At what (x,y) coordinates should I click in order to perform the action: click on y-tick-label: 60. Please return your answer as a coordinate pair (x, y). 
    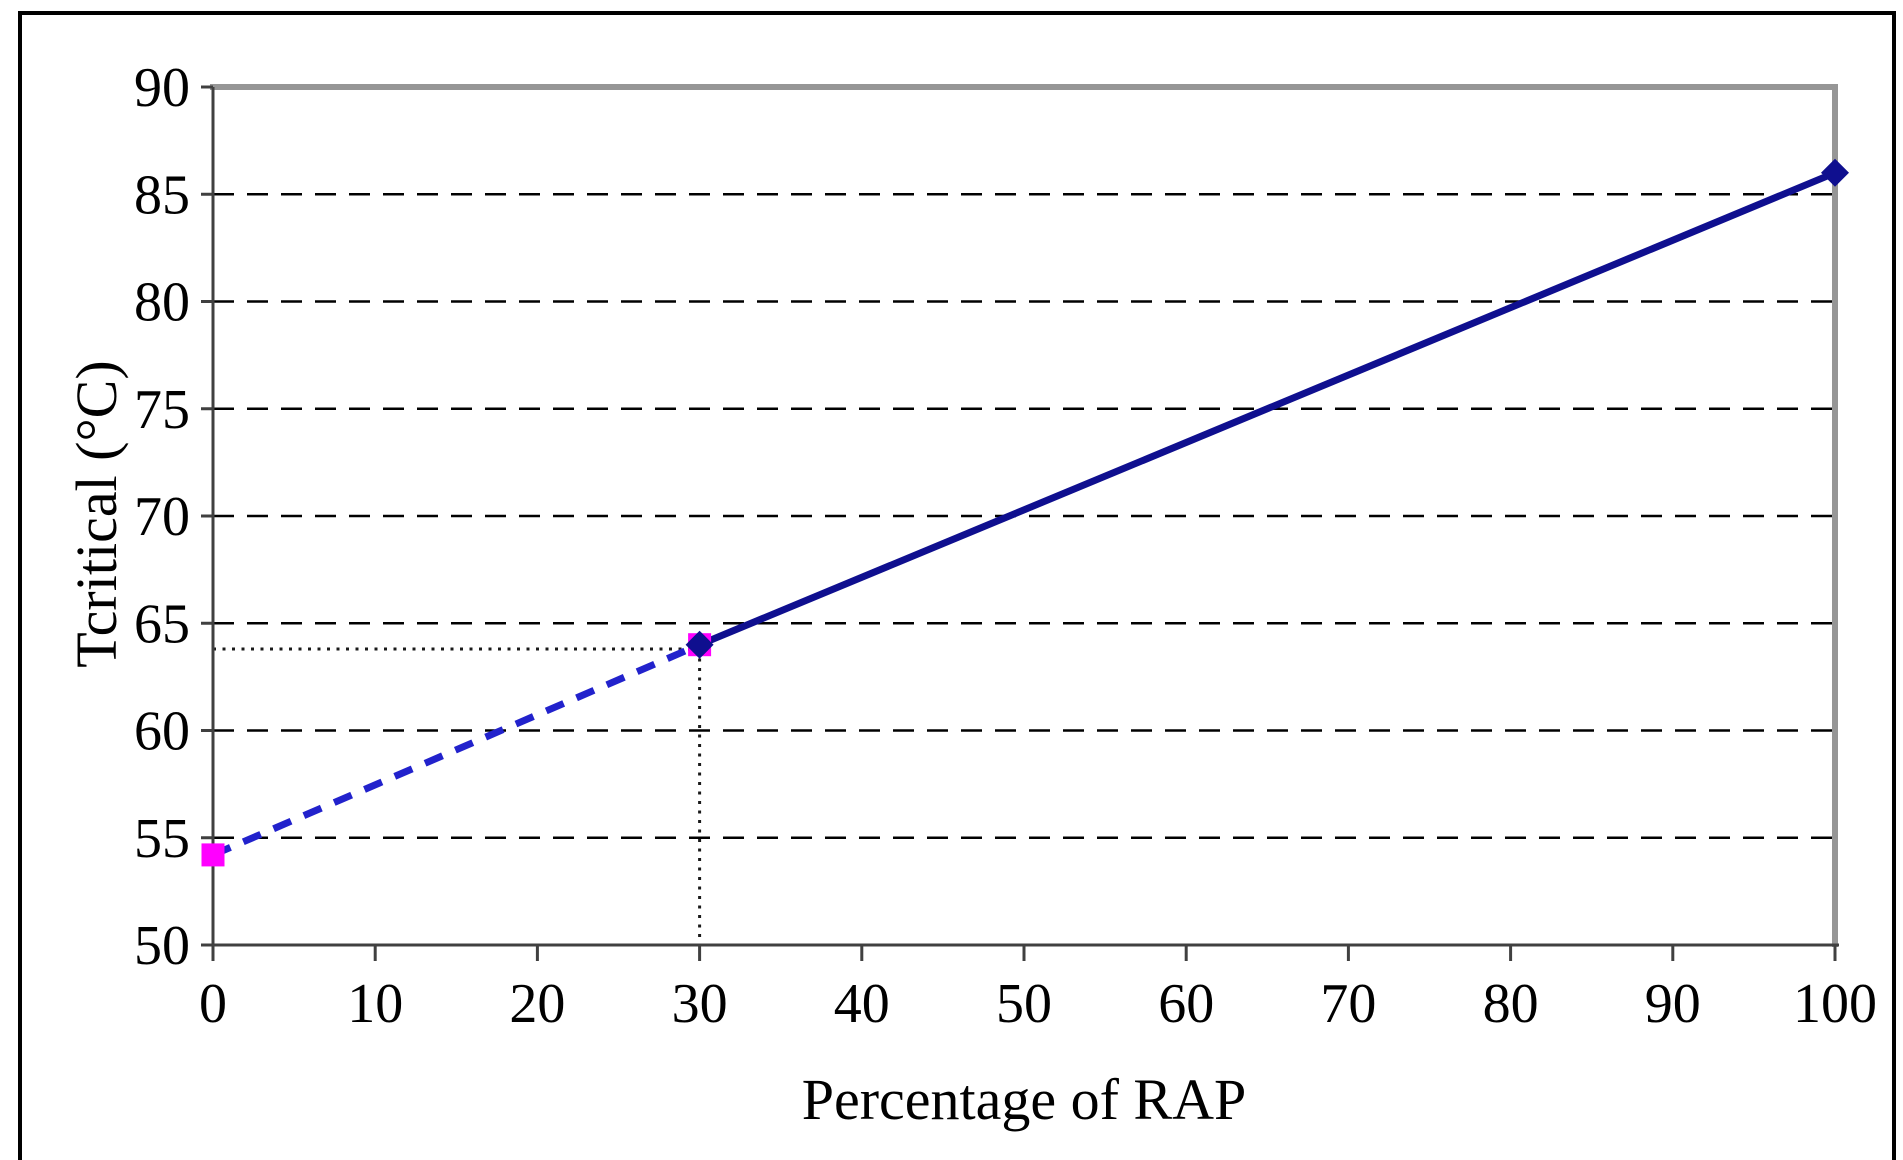
    Looking at the image, I should click on (162, 732).